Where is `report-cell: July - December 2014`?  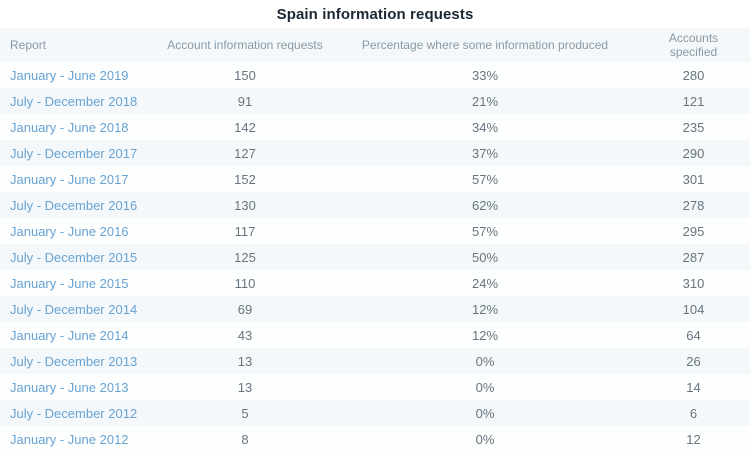 report-cell: July - December 2014 is located at coordinates (82, 309).